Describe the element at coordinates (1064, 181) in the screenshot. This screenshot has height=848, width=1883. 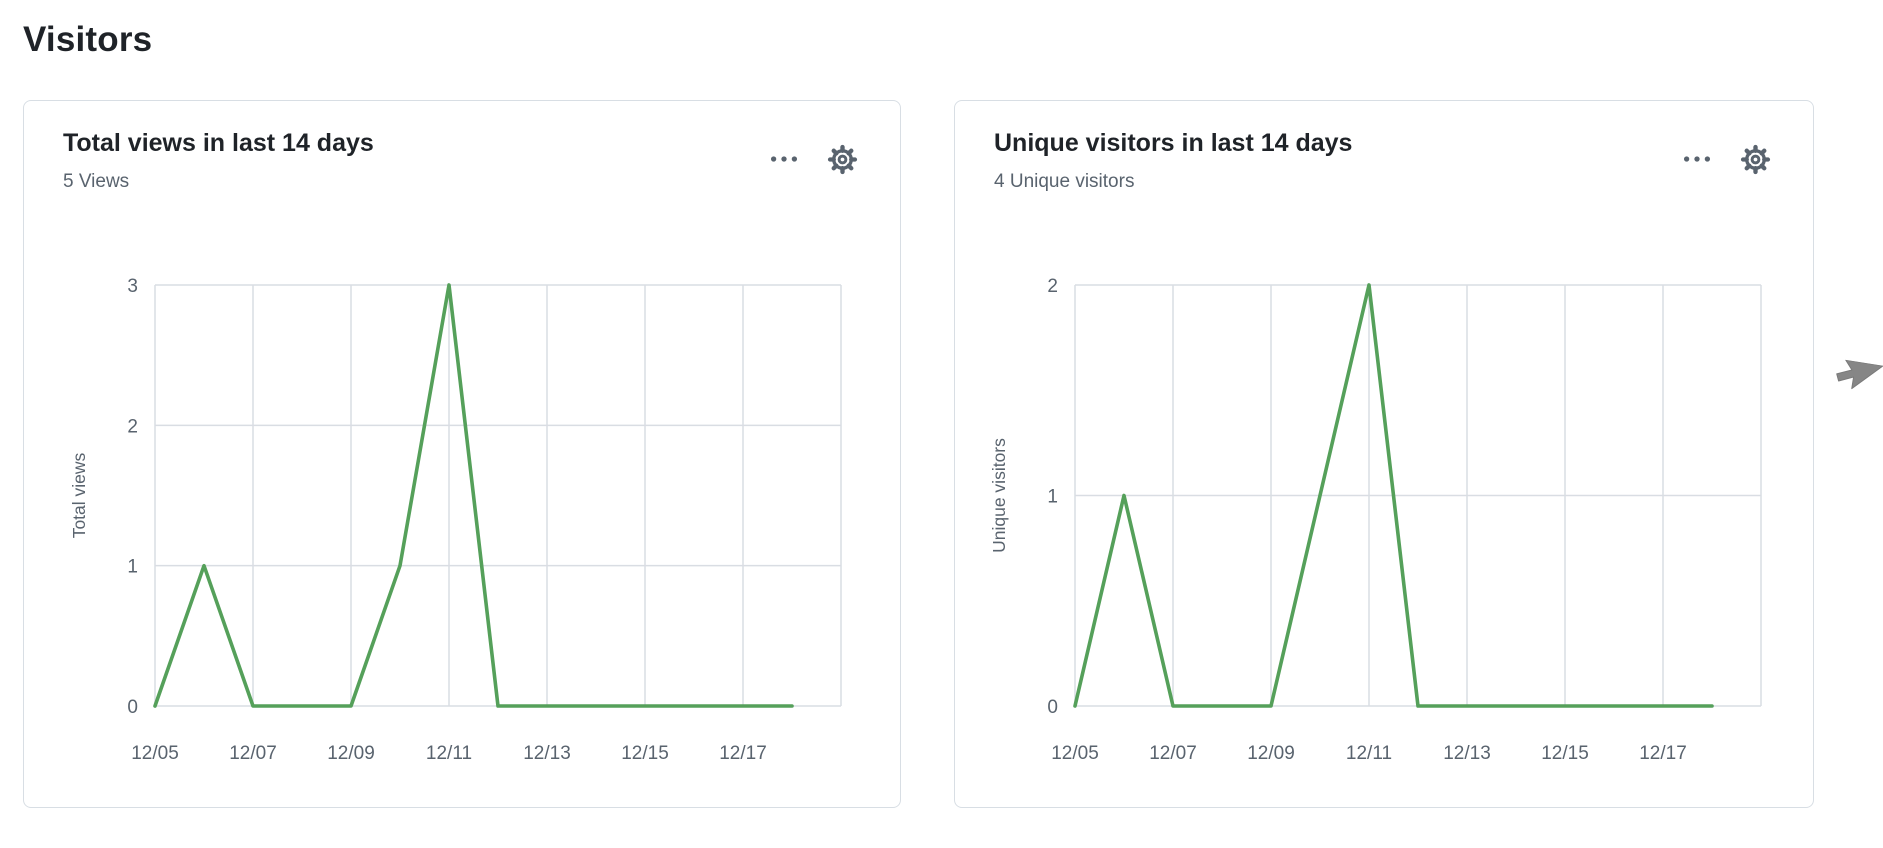
I see `card-subtitle: 4 Unique visitors` at that location.